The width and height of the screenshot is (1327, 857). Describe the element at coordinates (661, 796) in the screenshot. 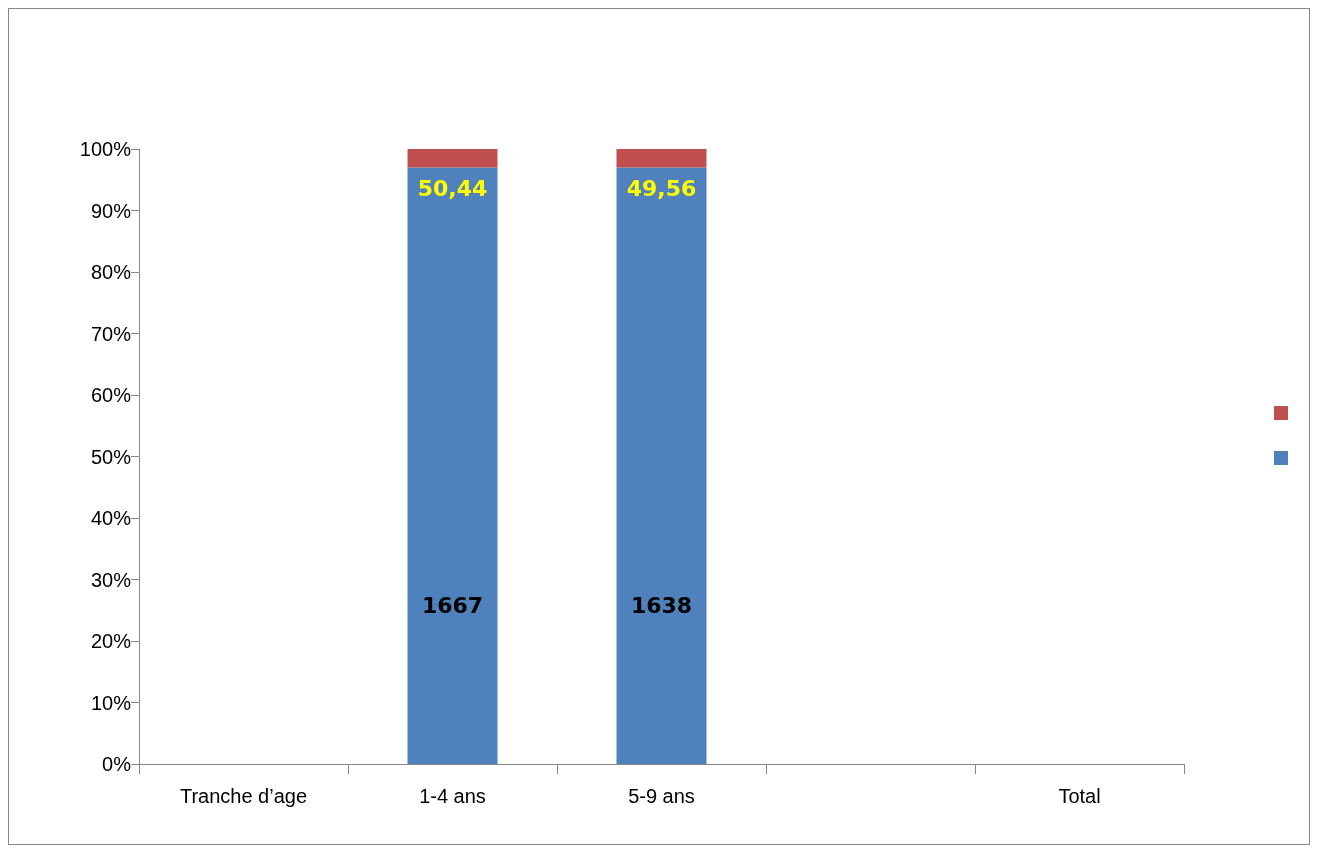

I see `x-tick-label: 5-9 ans` at that location.